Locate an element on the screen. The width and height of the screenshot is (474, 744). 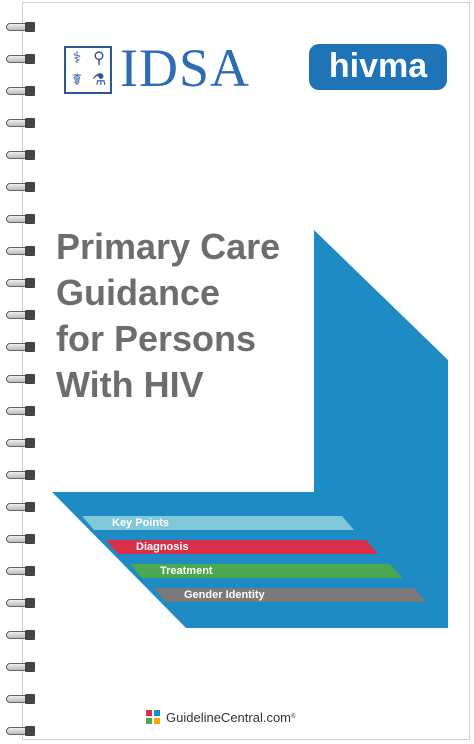
title-line: With HIV is located at coordinates (130, 384).